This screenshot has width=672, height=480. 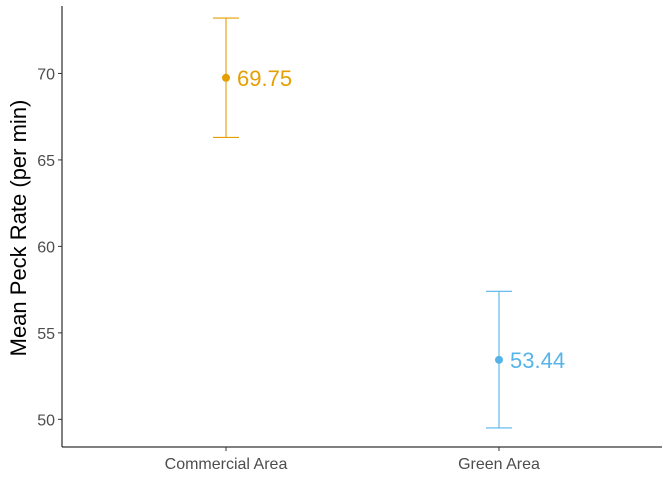 I want to click on x-tick-label: Green Area, so click(x=499, y=464).